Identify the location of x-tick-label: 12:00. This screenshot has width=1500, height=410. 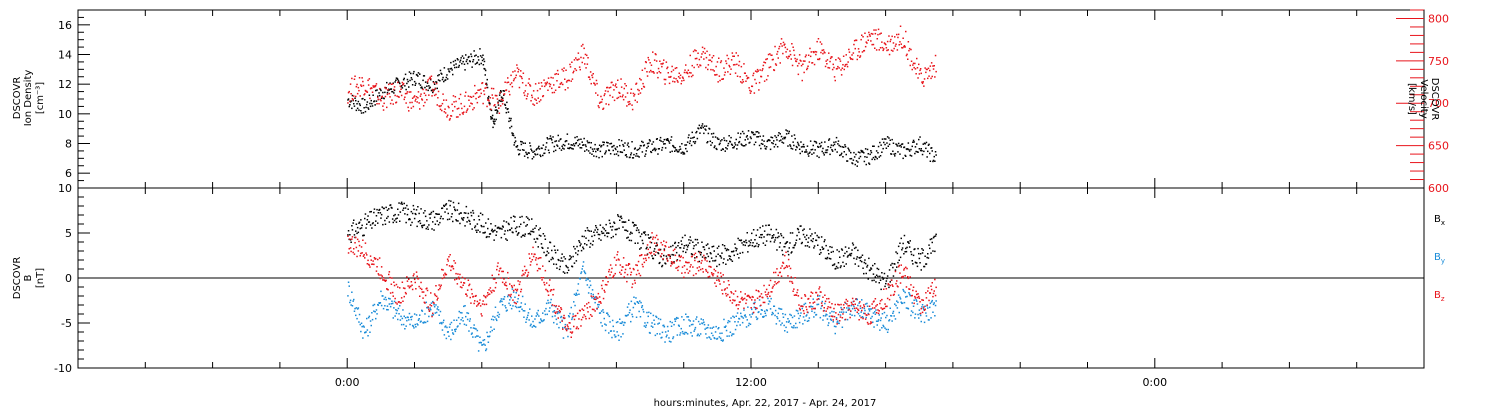
(751, 382).